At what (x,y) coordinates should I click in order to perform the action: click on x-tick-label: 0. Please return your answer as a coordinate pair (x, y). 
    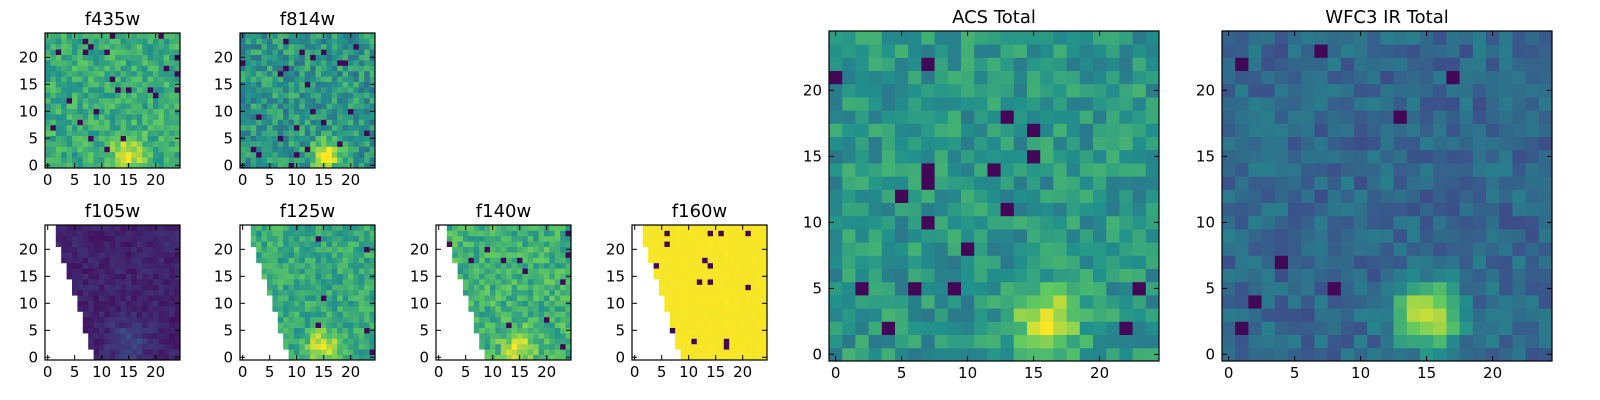
    Looking at the image, I should click on (836, 373).